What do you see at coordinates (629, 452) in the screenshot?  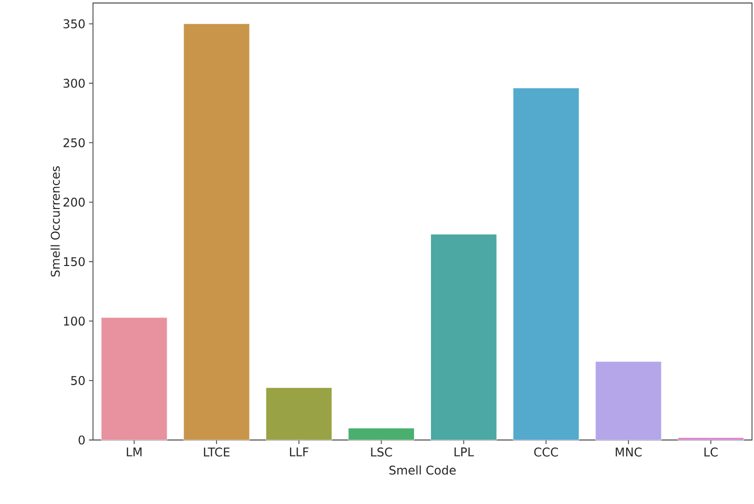 I see `x-tick-label: MNC` at bounding box center [629, 452].